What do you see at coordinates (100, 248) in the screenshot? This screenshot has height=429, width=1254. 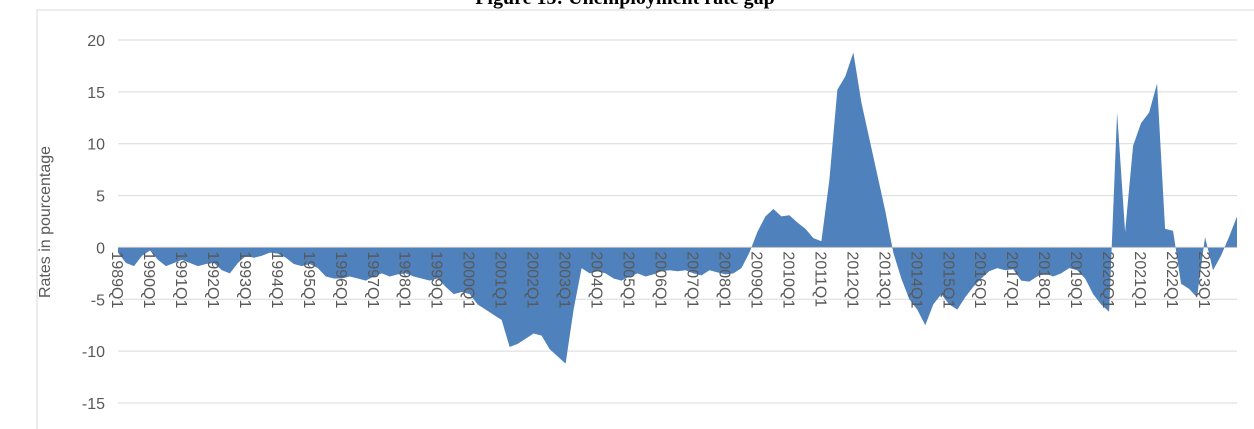 I see `y-tick-label: 0` at bounding box center [100, 248].